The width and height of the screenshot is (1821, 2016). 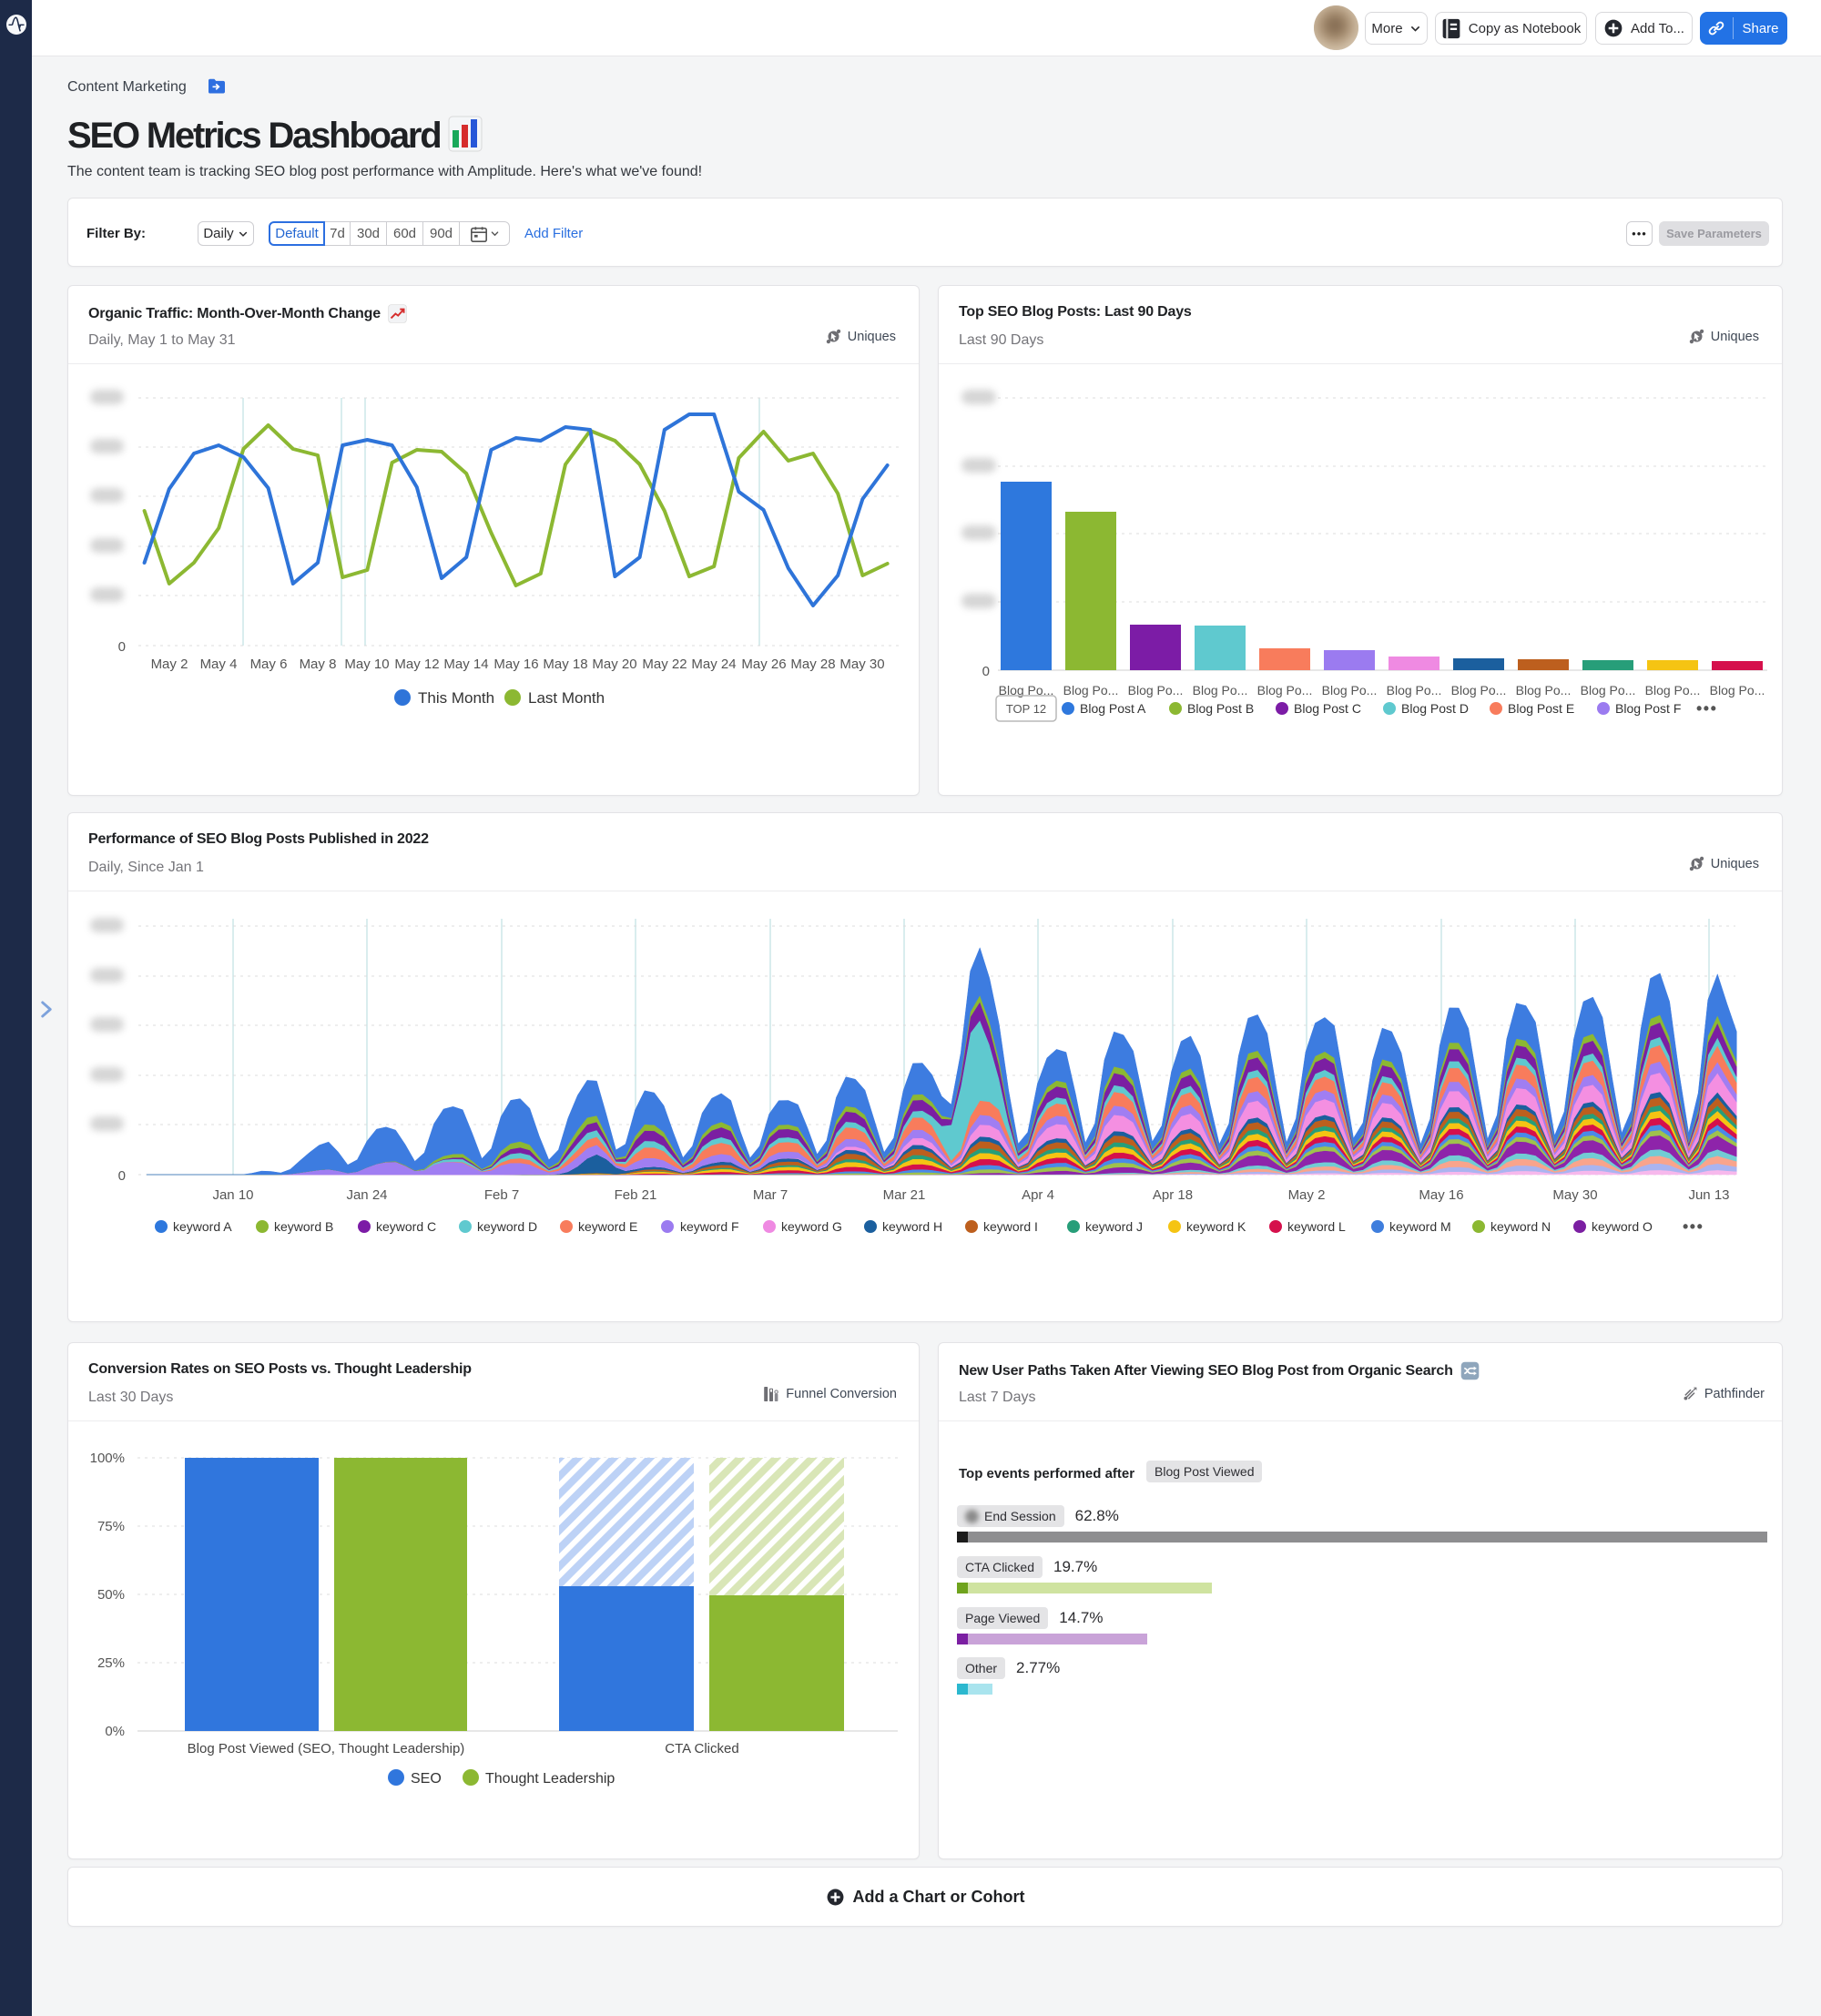 What do you see at coordinates (111, 1526) in the screenshot?
I see `svg-text: 75%` at bounding box center [111, 1526].